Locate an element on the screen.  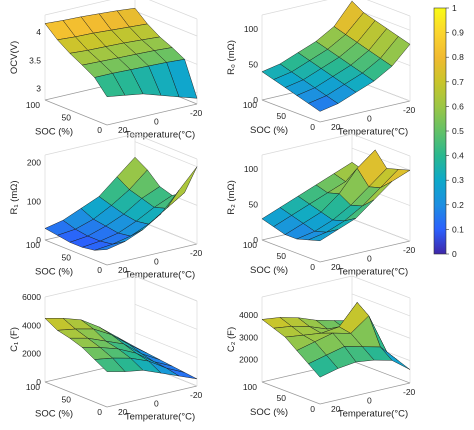
colorbar: 0 0.1 0.2 0.3 0.4 0.5 0.6 0.7 0.8 0.9 1 is located at coordinates (448, 131).